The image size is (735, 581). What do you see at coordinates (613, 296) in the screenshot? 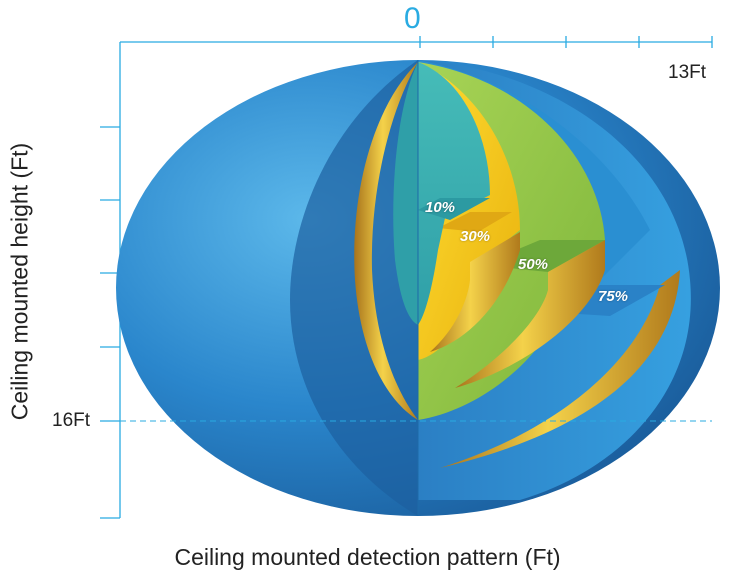
I see `zone-label-75: 75%` at bounding box center [613, 296].